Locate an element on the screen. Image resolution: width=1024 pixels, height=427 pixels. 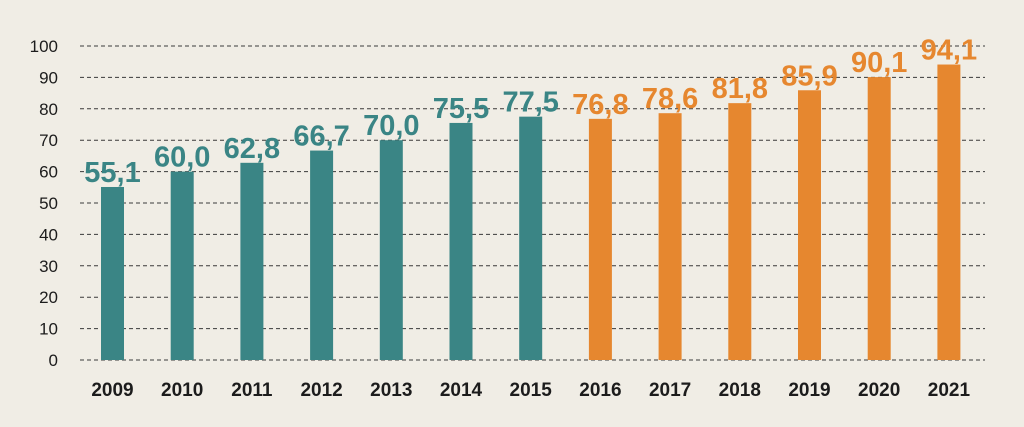
x-tick-label: 2018 is located at coordinates (740, 390).